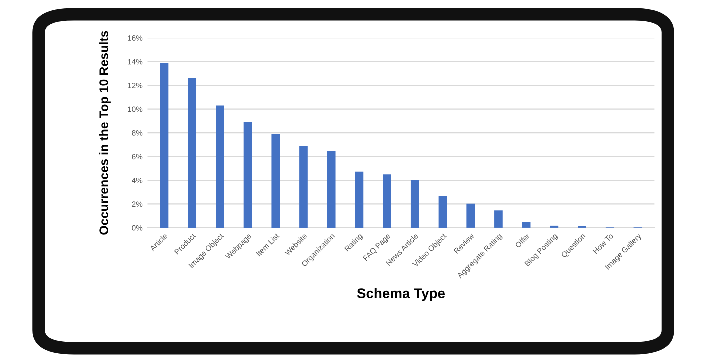 This screenshot has height=363, width=707. What do you see at coordinates (105, 133) in the screenshot?
I see `y-axis-title: Occurrences in the Top 10 Results` at bounding box center [105, 133].